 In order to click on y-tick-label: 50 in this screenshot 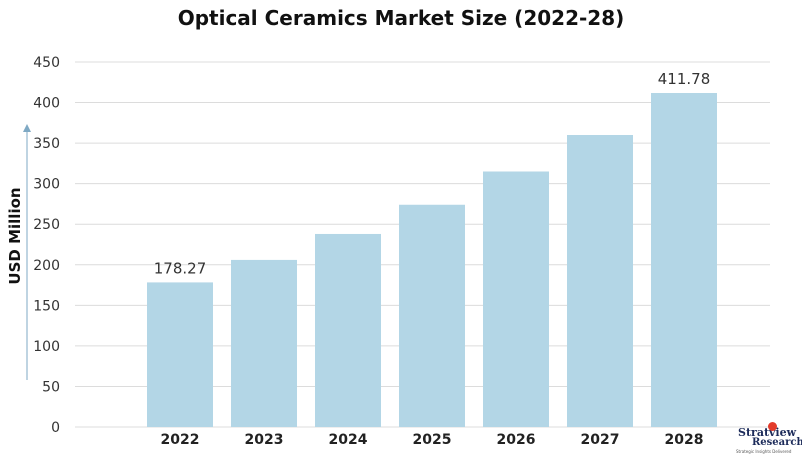, I will do `click(51, 387)`.